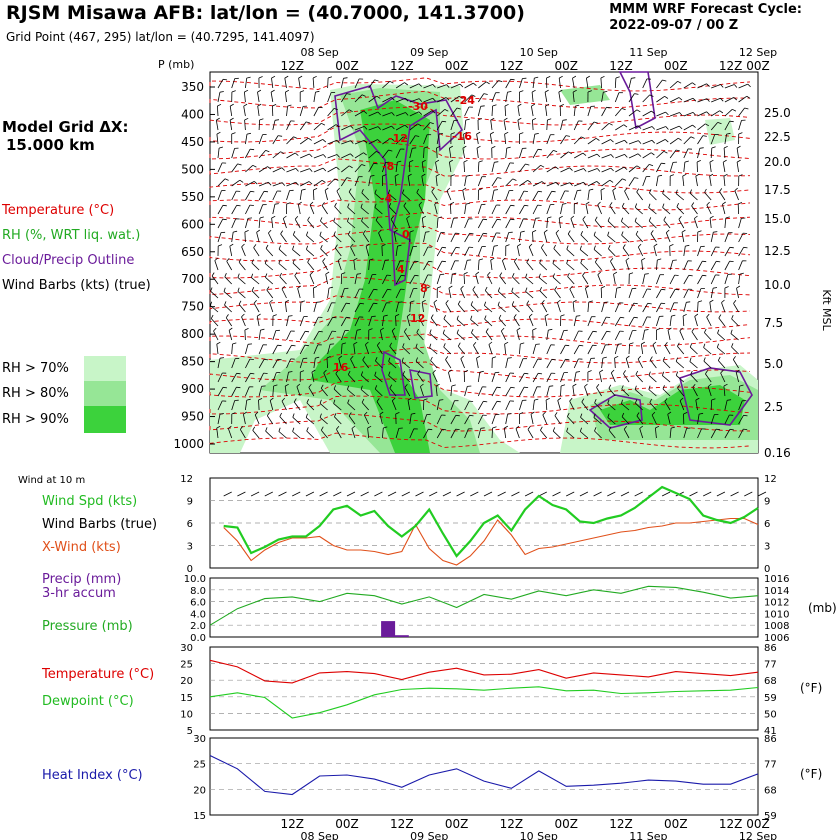  What do you see at coordinates (770, 681) in the screenshot?
I see `temp-right-tick: 68` at bounding box center [770, 681].